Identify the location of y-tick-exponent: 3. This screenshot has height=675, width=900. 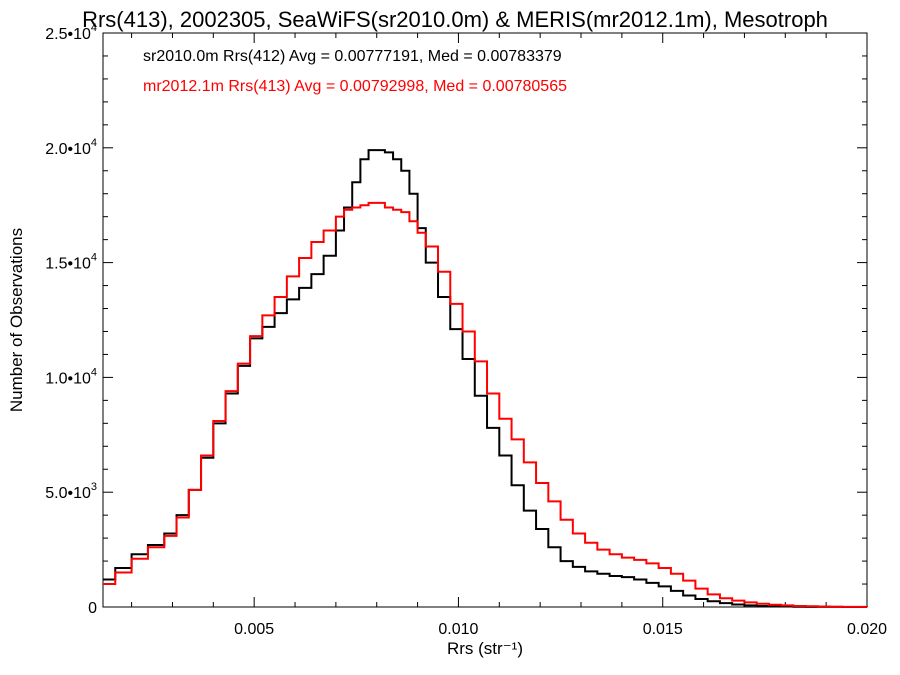
(94, 487).